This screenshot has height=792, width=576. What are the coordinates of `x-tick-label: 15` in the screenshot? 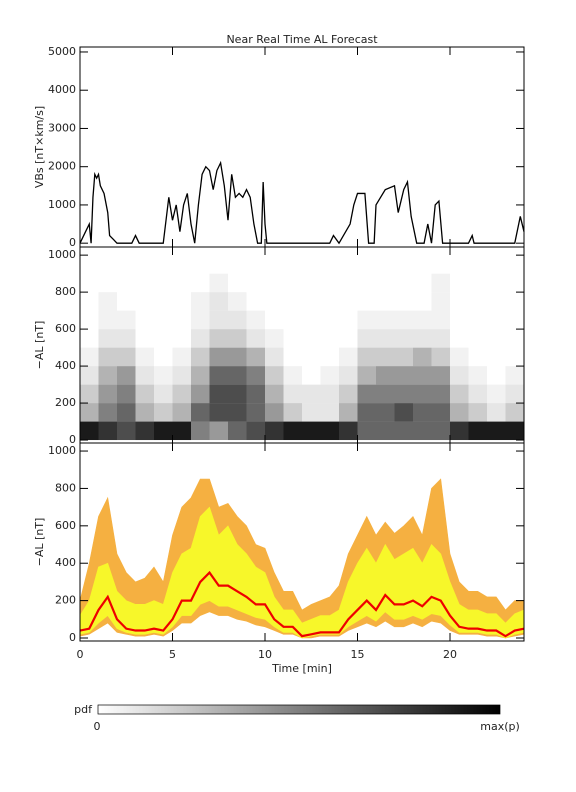 It's located at (358, 654).